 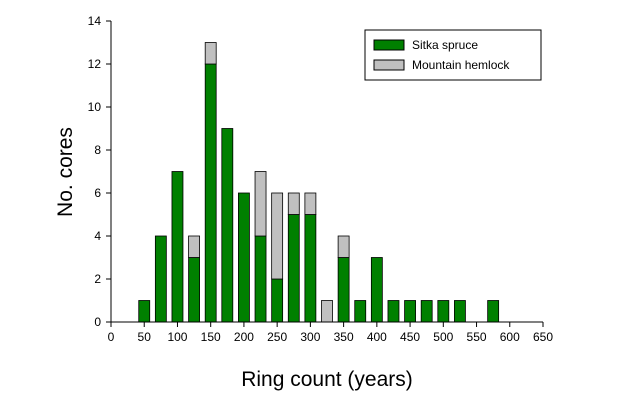 What do you see at coordinates (461, 65) in the screenshot?
I see `legend-label-hemlock: Mountain hemlock` at bounding box center [461, 65].